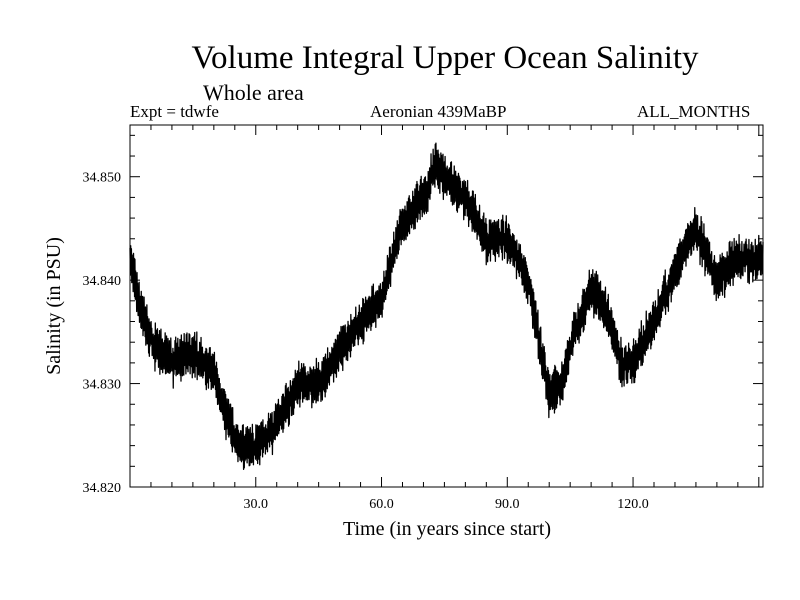 This screenshot has height=600, width=800. Describe the element at coordinates (253, 92) in the screenshot. I see `chart-subtitle: Whole area` at that location.